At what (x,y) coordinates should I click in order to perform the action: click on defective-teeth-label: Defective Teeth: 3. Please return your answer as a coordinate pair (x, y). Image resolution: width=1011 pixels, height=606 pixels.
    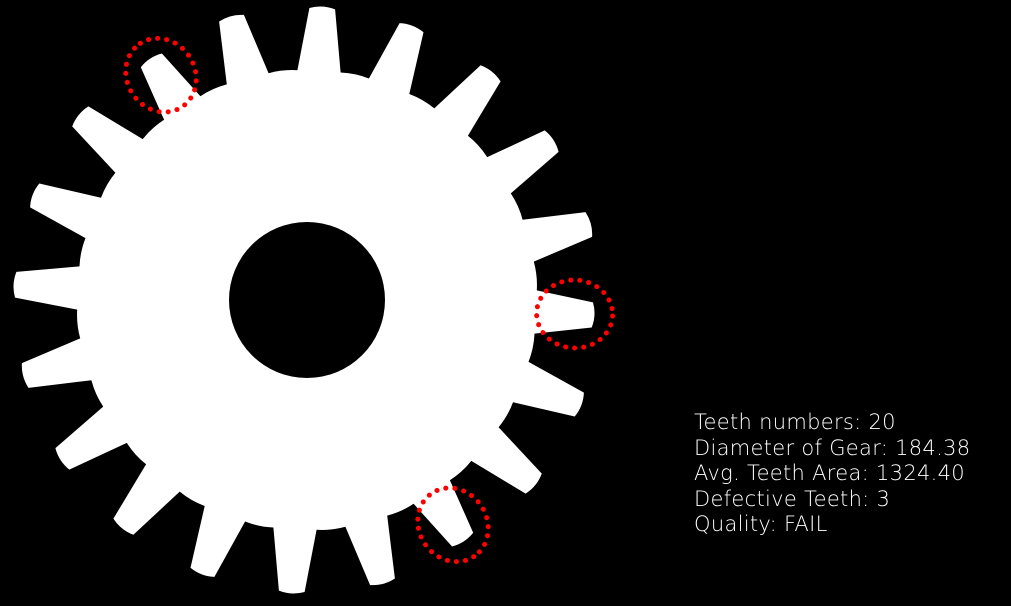
    Looking at the image, I should click on (792, 498).